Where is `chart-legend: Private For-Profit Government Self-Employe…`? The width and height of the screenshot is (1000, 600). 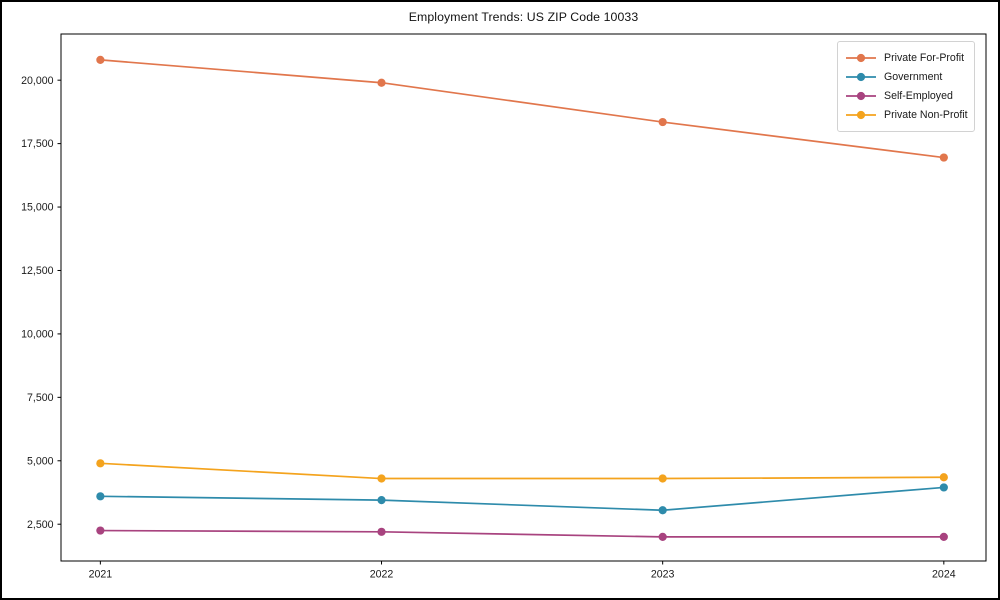 chart-legend: Private For-Profit Government Self-Employe… is located at coordinates (906, 86).